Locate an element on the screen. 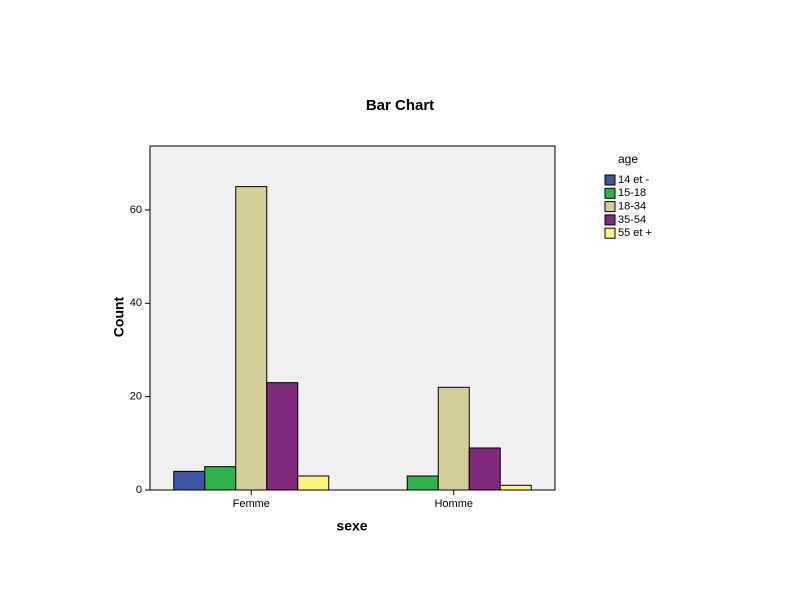 This screenshot has width=800, height=600. legend-label: 15-18 is located at coordinates (632, 193).